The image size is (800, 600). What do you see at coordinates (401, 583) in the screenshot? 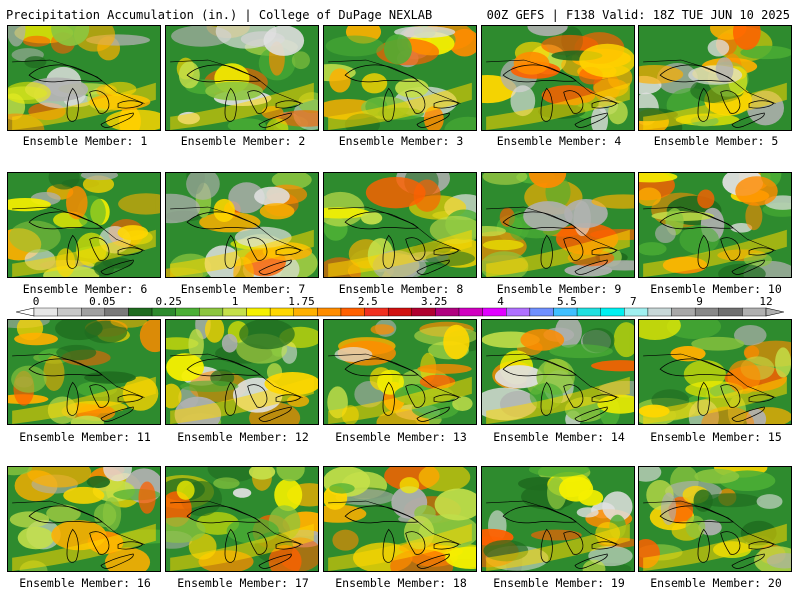
I see `ensemble-member-label: Ensemble Member: 18` at bounding box center [401, 583].